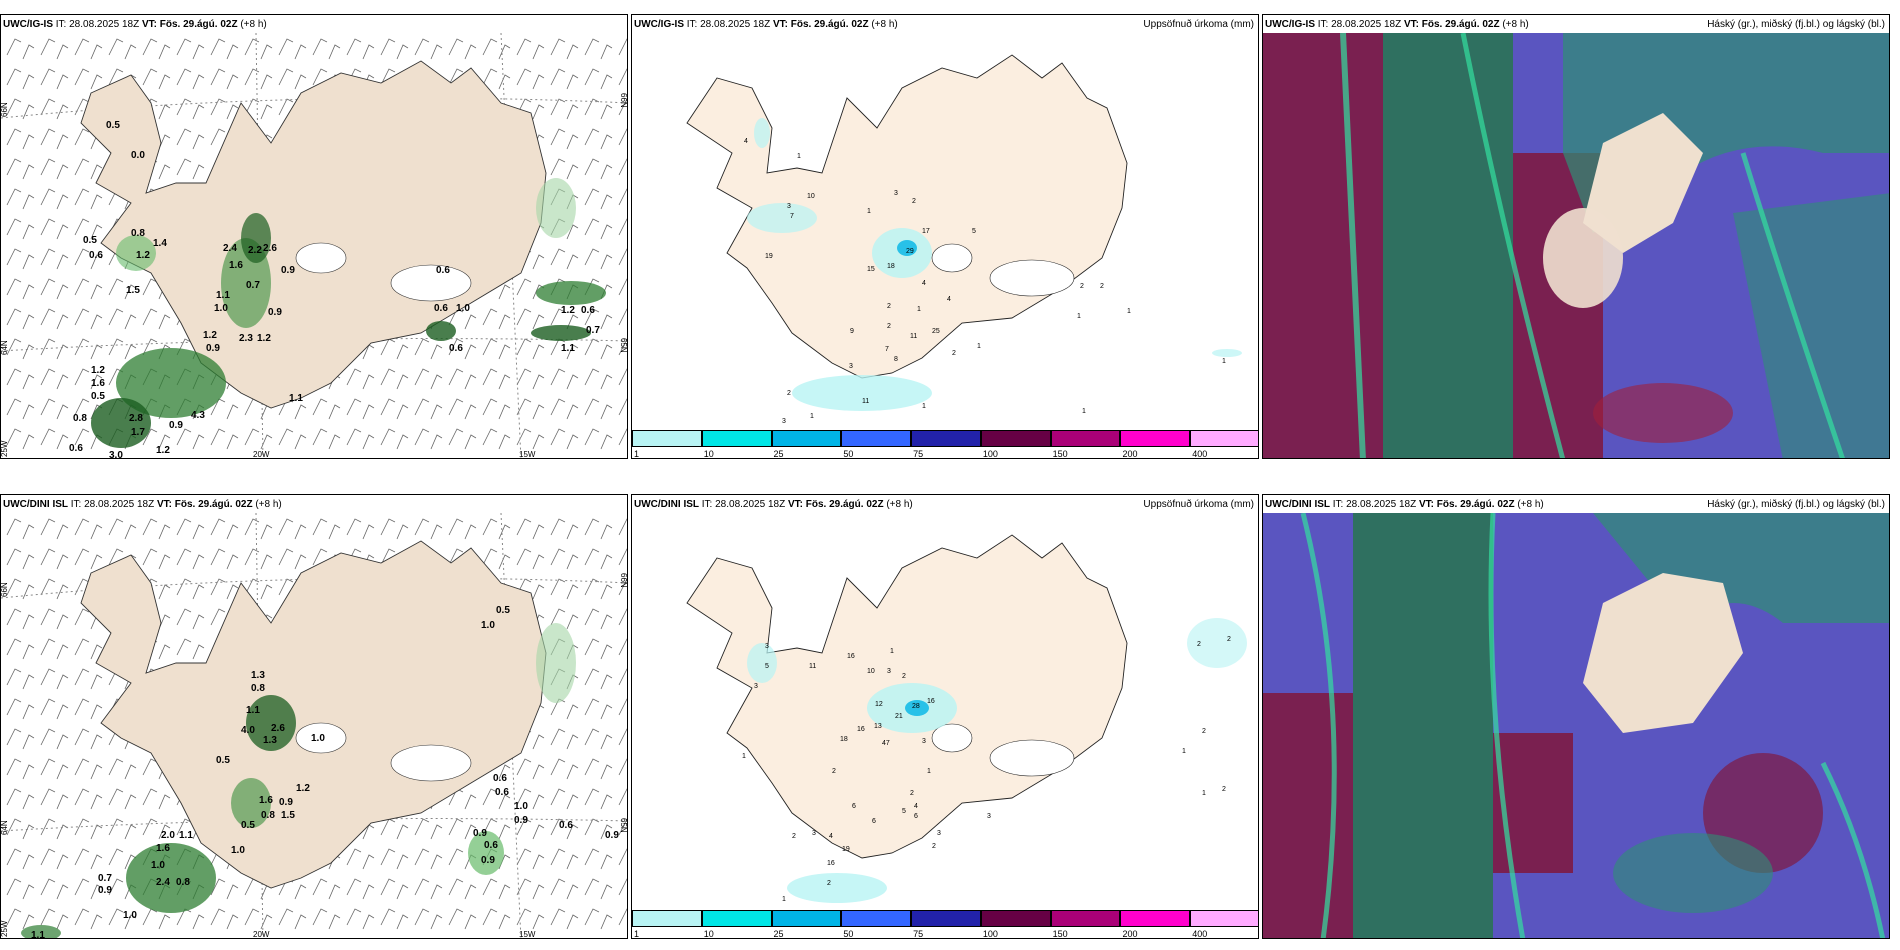 This screenshot has width=1900, height=950. Describe the element at coordinates (637, 454) in the screenshot. I see `colorbar-label: 1` at that location.